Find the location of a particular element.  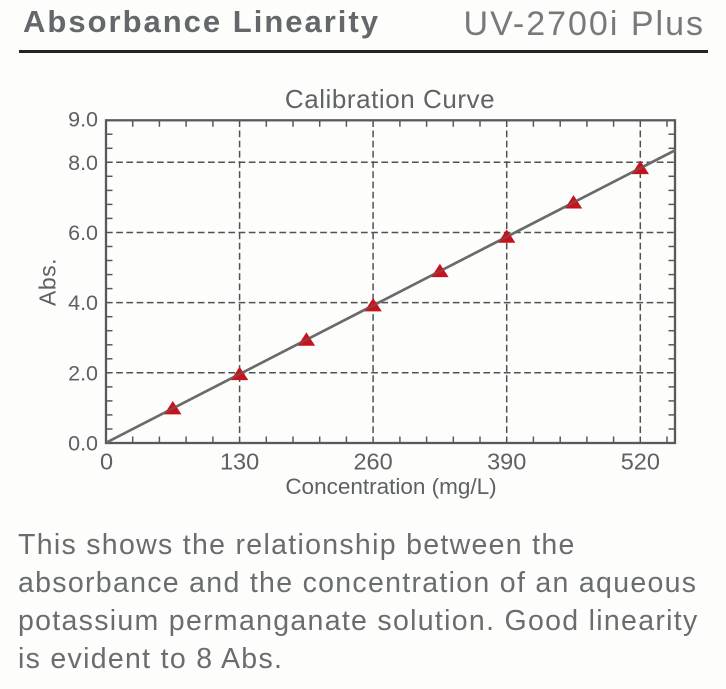

svg-text: 0 is located at coordinates (106, 461).